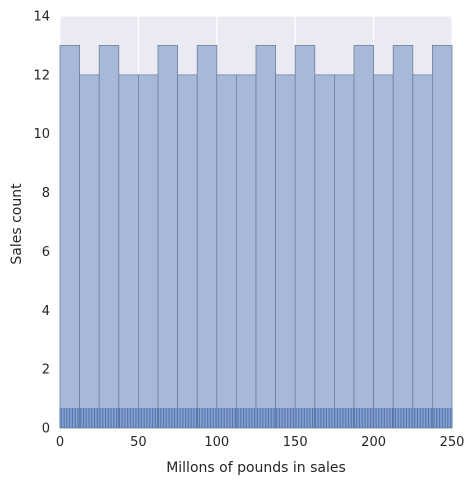  What do you see at coordinates (46, 311) in the screenshot?
I see `y-tick-label: 4` at bounding box center [46, 311].